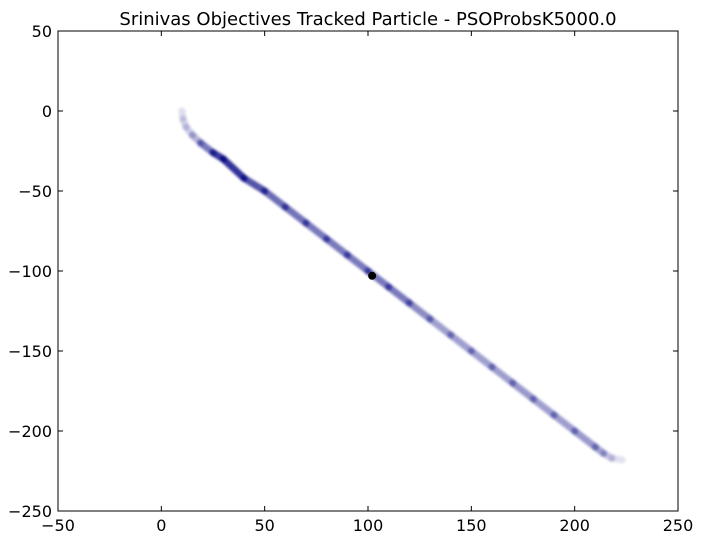 This screenshot has width=703, height=545. Describe the element at coordinates (368, 525) in the screenshot. I see `x-tick-label: 100` at that location.